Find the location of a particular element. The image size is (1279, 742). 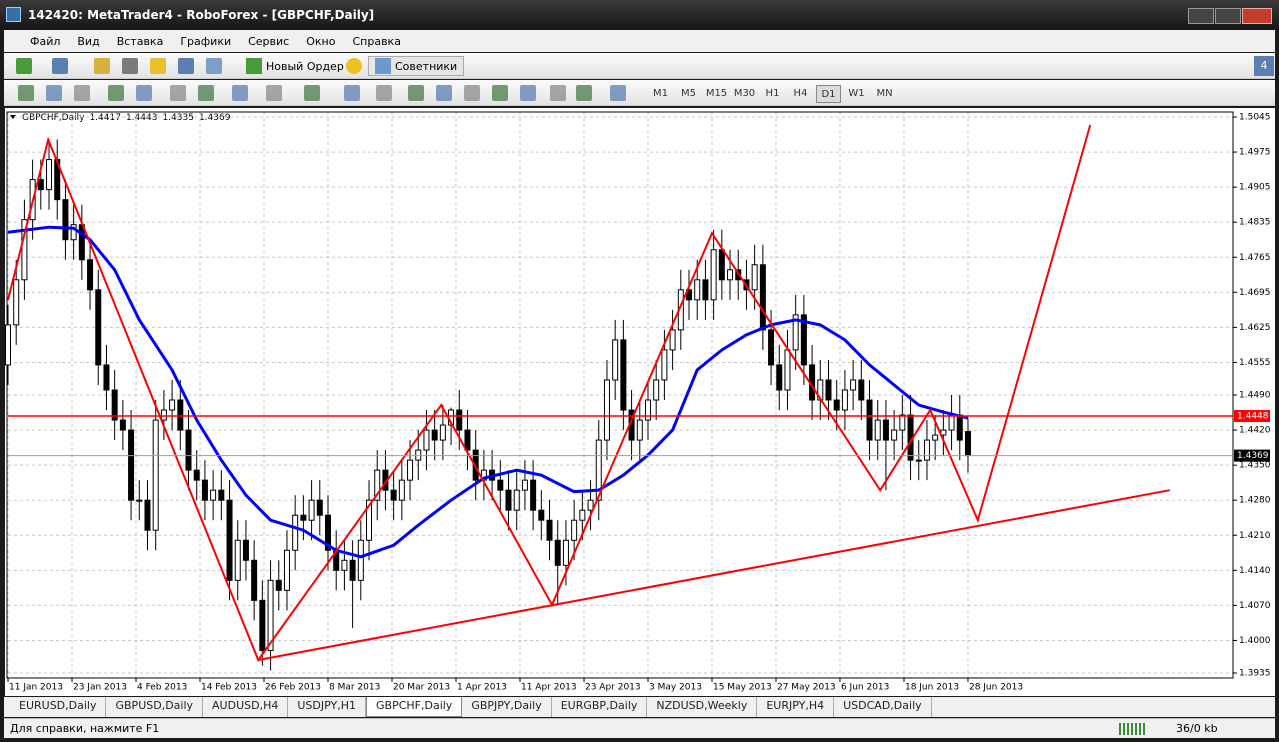

chart-tab: NZDUSD,Weekly is located at coordinates (702, 707).